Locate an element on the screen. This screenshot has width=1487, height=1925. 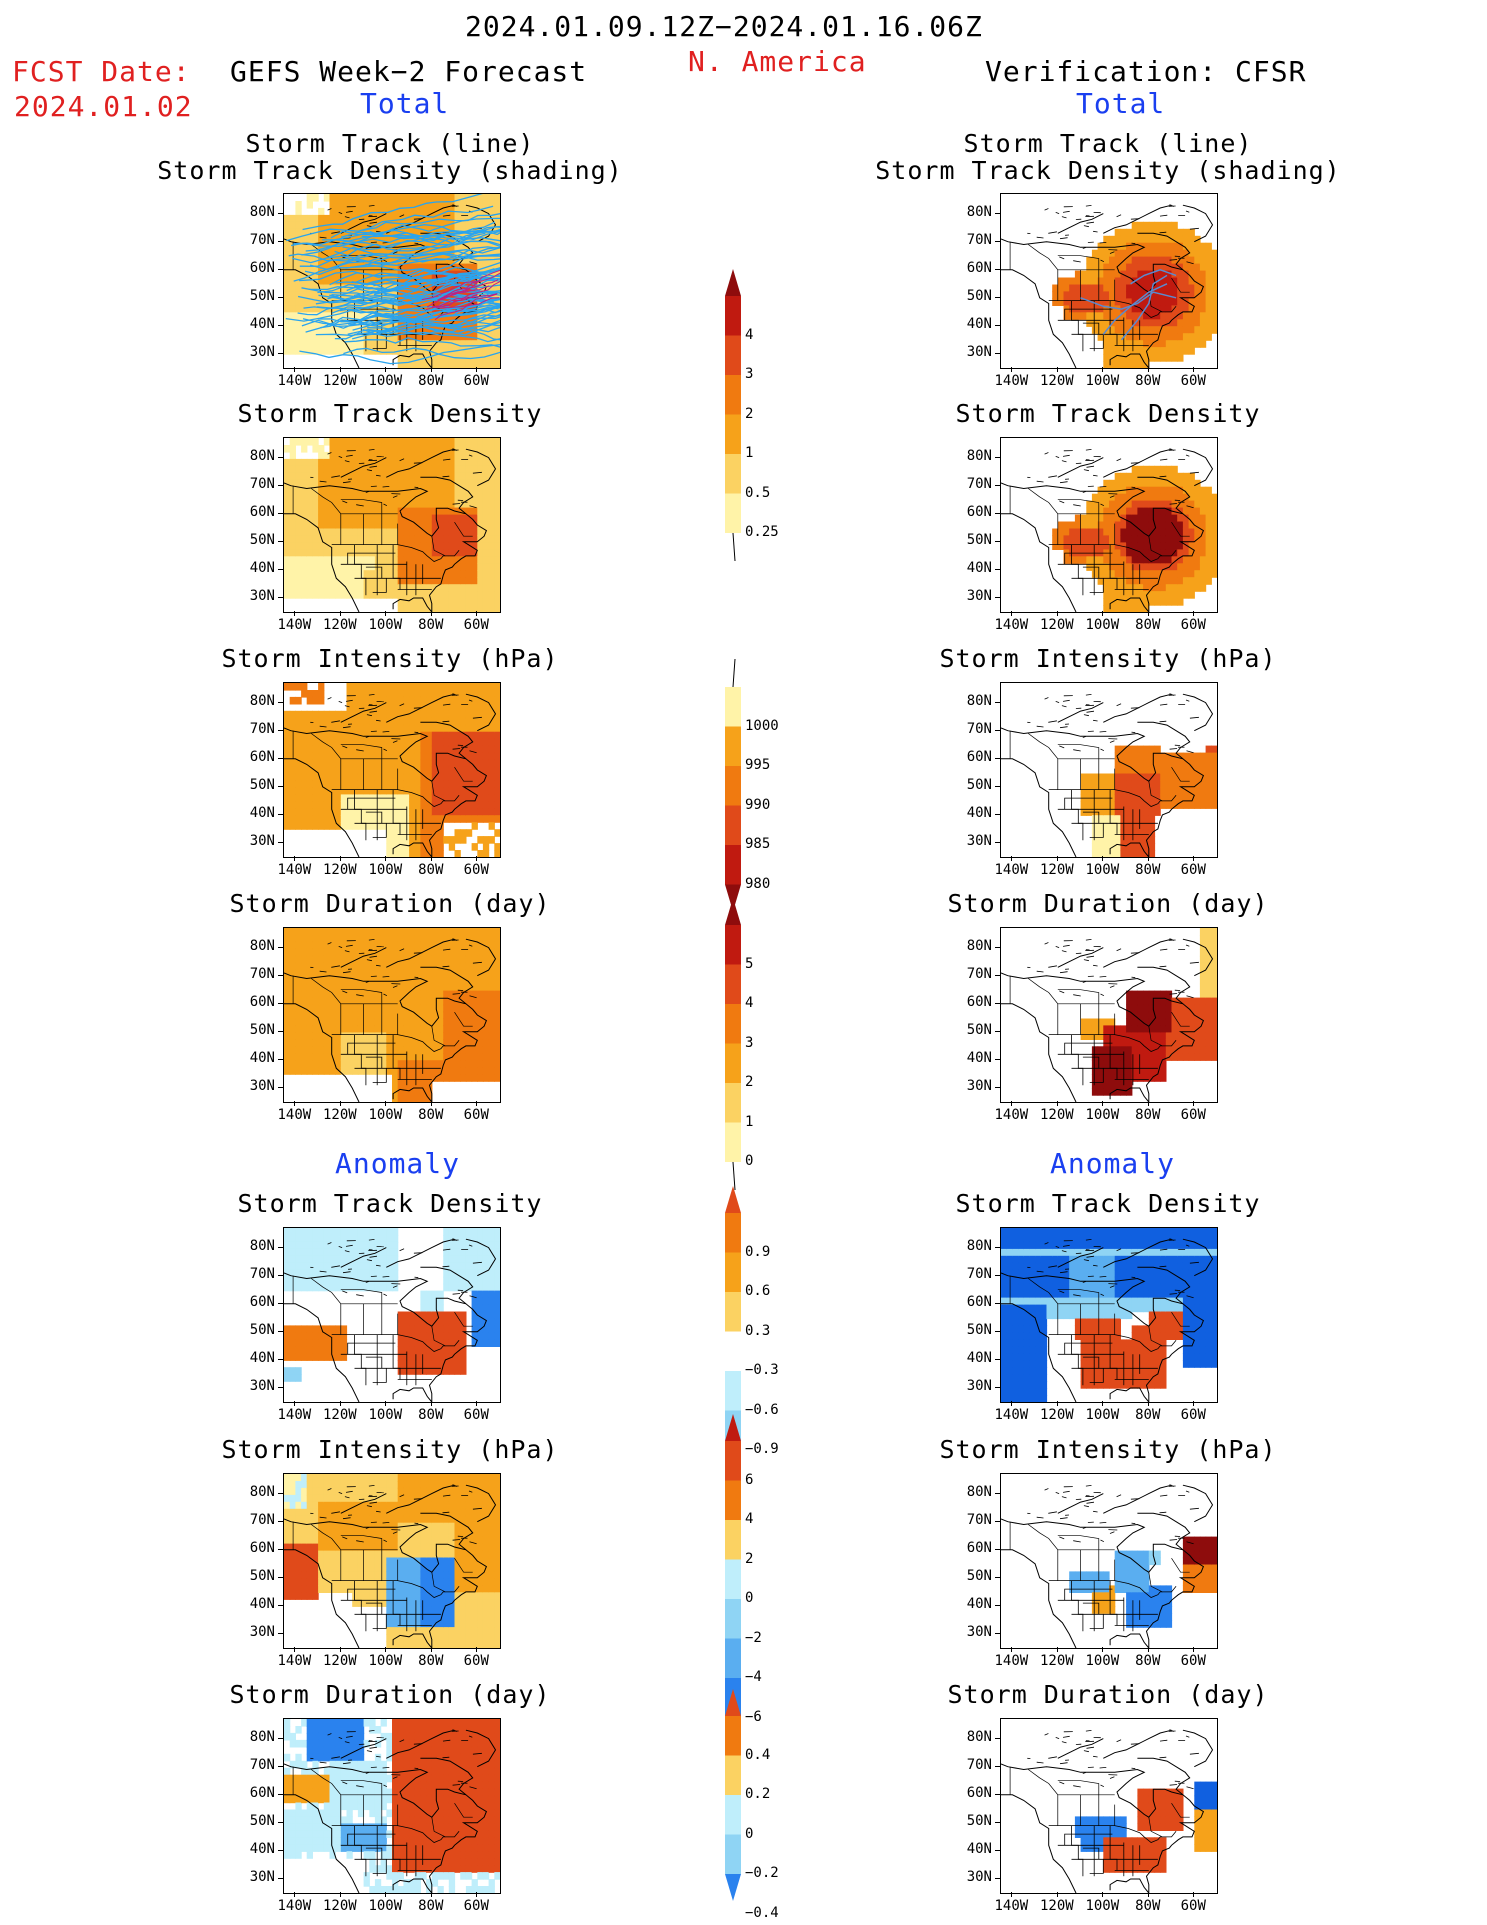
lat-label: 80N is located at coordinates (979, 700).